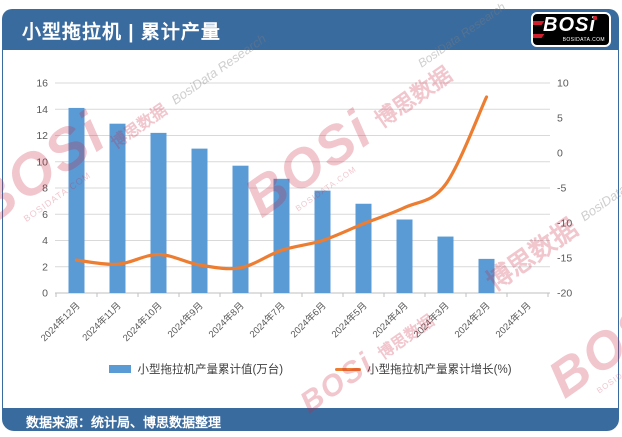 The image size is (622, 437). Describe the element at coordinates (102, 322) in the screenshot. I see `svg-text: 2024年11月` at that location.